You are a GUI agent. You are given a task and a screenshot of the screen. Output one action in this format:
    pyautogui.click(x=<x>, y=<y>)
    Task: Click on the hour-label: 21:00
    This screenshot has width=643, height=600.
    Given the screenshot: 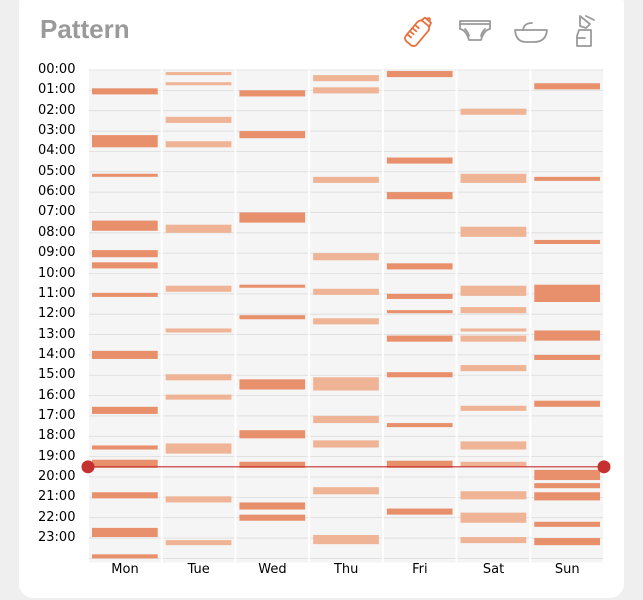 What is the action you would take?
    pyautogui.click(x=57, y=497)
    